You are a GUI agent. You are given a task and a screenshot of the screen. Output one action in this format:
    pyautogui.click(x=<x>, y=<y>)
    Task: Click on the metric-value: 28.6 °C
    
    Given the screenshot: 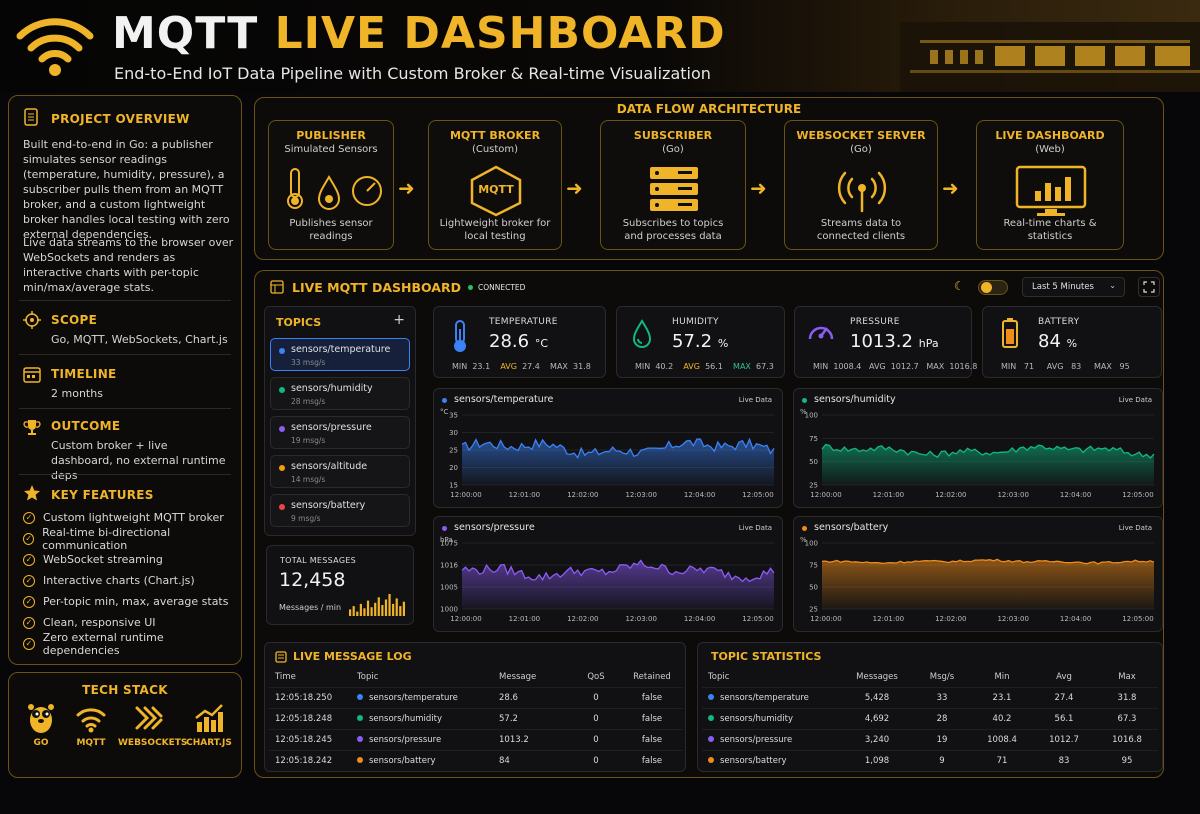 What is the action you would take?
    pyautogui.click(x=518, y=341)
    